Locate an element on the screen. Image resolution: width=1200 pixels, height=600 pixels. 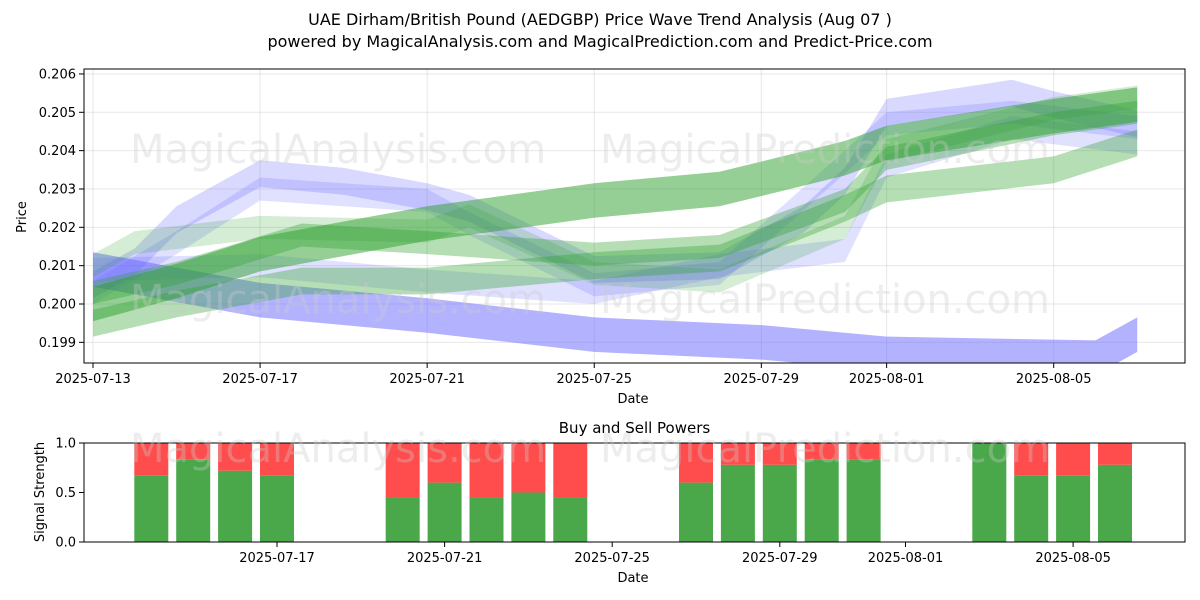
x-tick-label: 2025-07-13 is located at coordinates (93, 379).